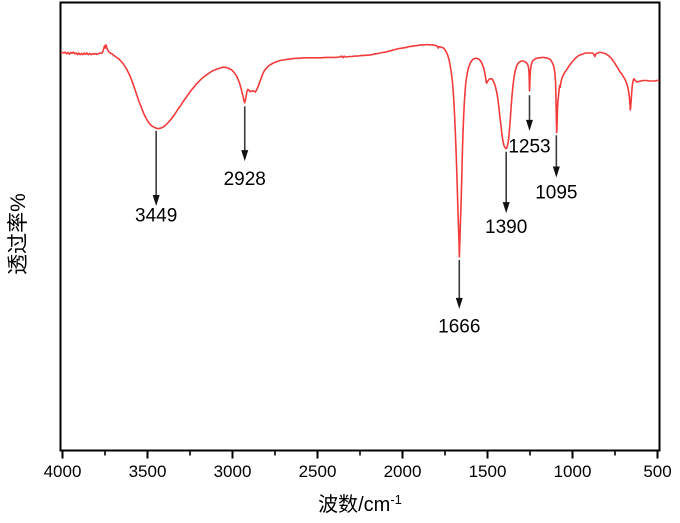 This screenshot has width=680, height=523. Describe the element at coordinates (529, 146) in the screenshot. I see `peak-label-1253: 1253` at that location.